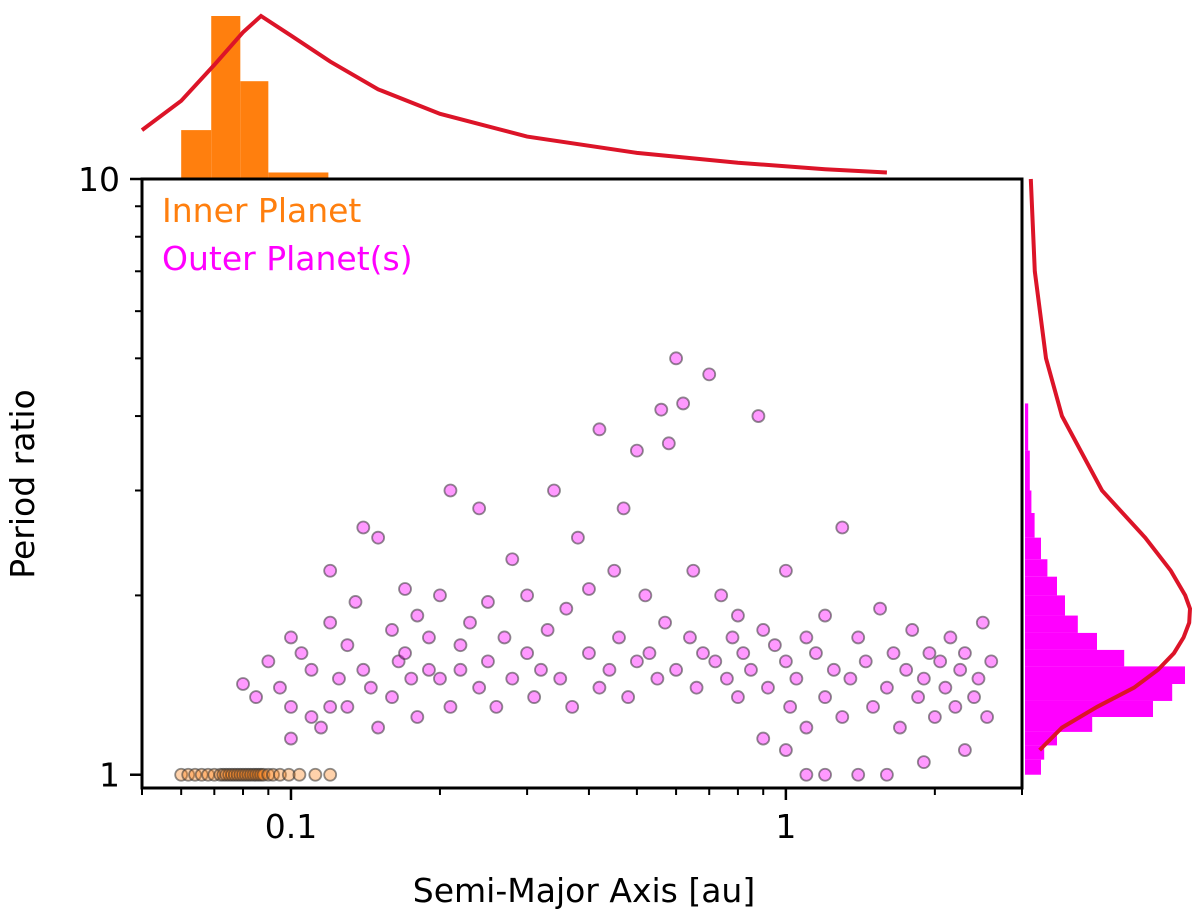 The height and width of the screenshot is (918, 1200). I want to click on top-marginal-histogram, so click(514, 96).